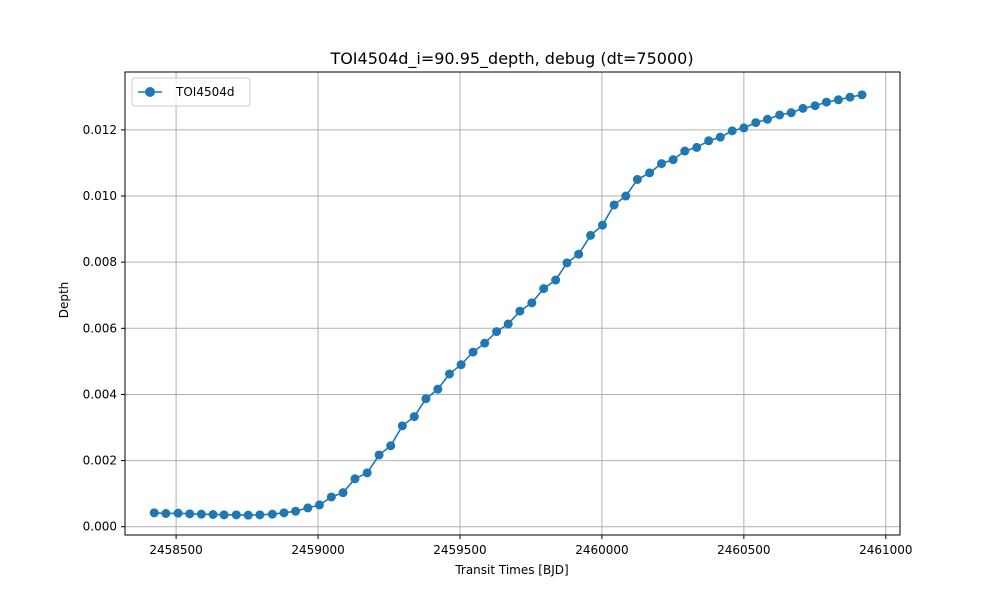 This screenshot has height=600, width=1000. Describe the element at coordinates (511, 570) in the screenshot. I see `x-axis-label: Transit Times [BJD]` at that location.